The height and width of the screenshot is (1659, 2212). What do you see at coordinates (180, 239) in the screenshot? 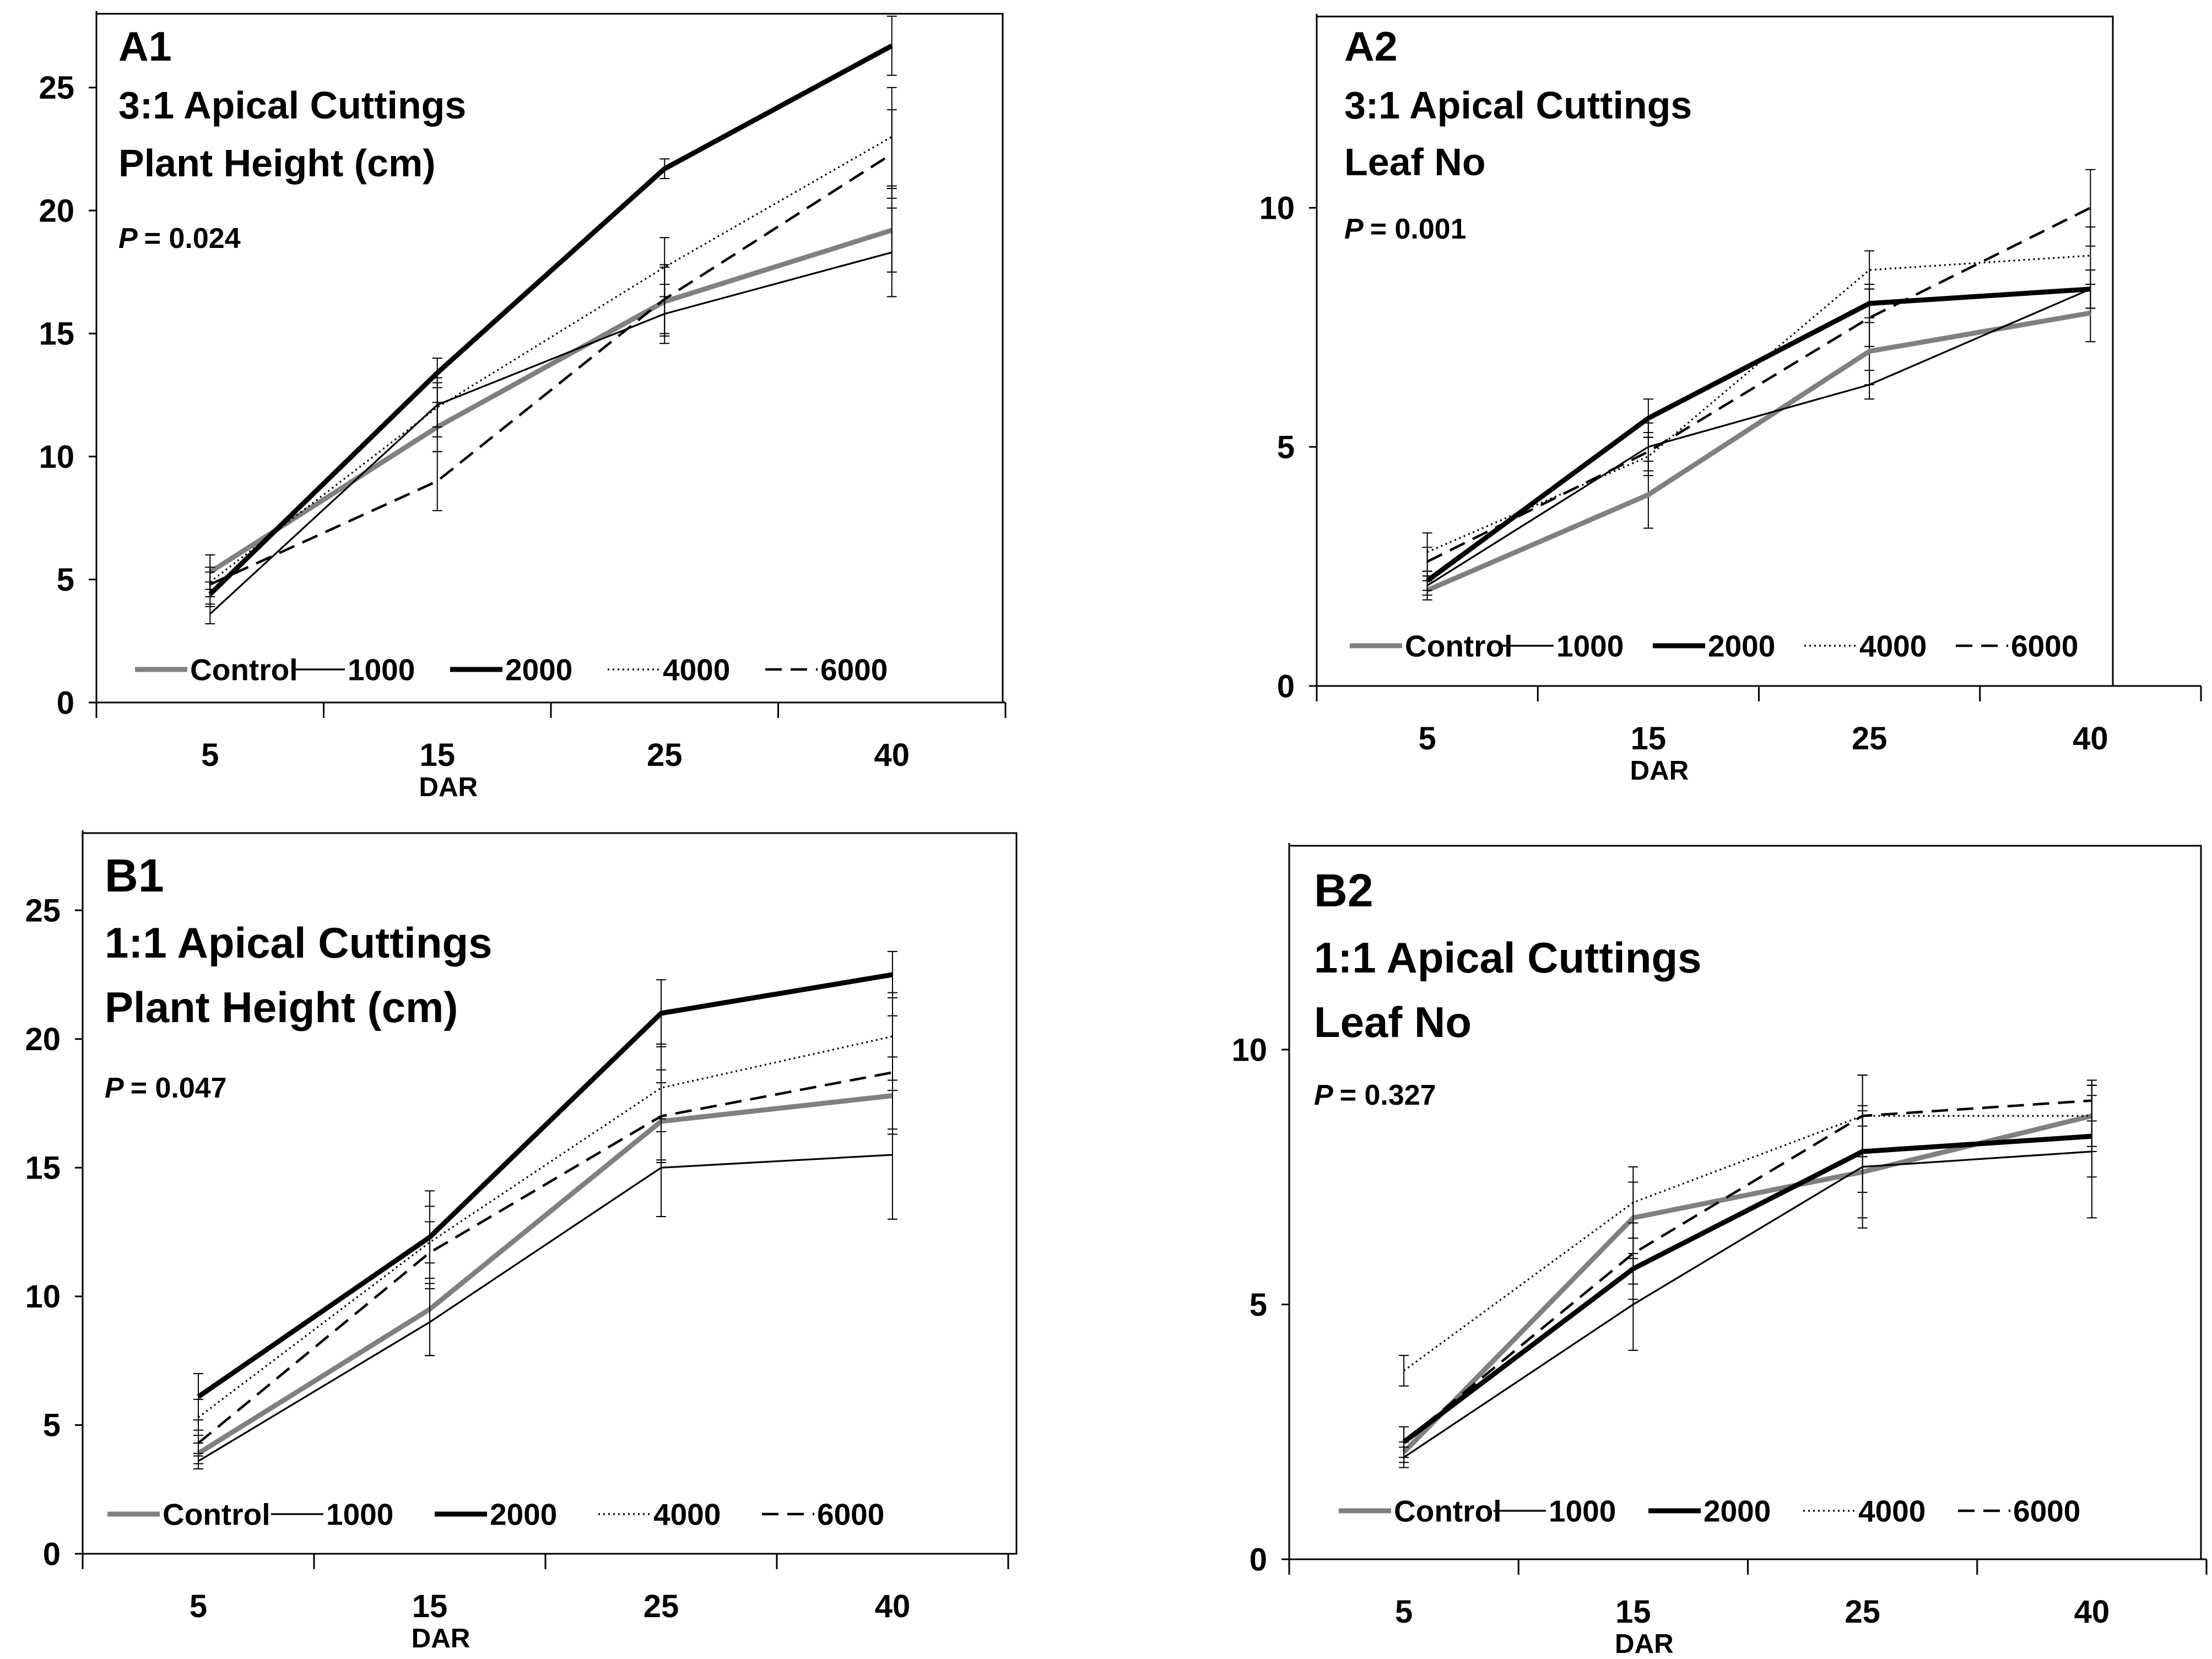
I see `p-value: P = 0.024` at bounding box center [180, 239].